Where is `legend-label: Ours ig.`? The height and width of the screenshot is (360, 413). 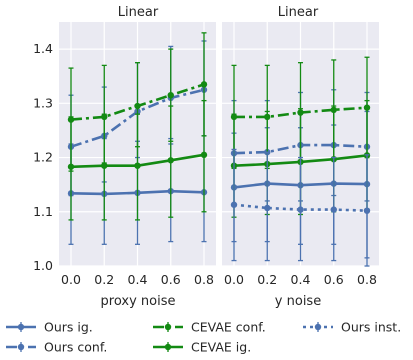
legend-label: Ours ig. is located at coordinates (68, 327).